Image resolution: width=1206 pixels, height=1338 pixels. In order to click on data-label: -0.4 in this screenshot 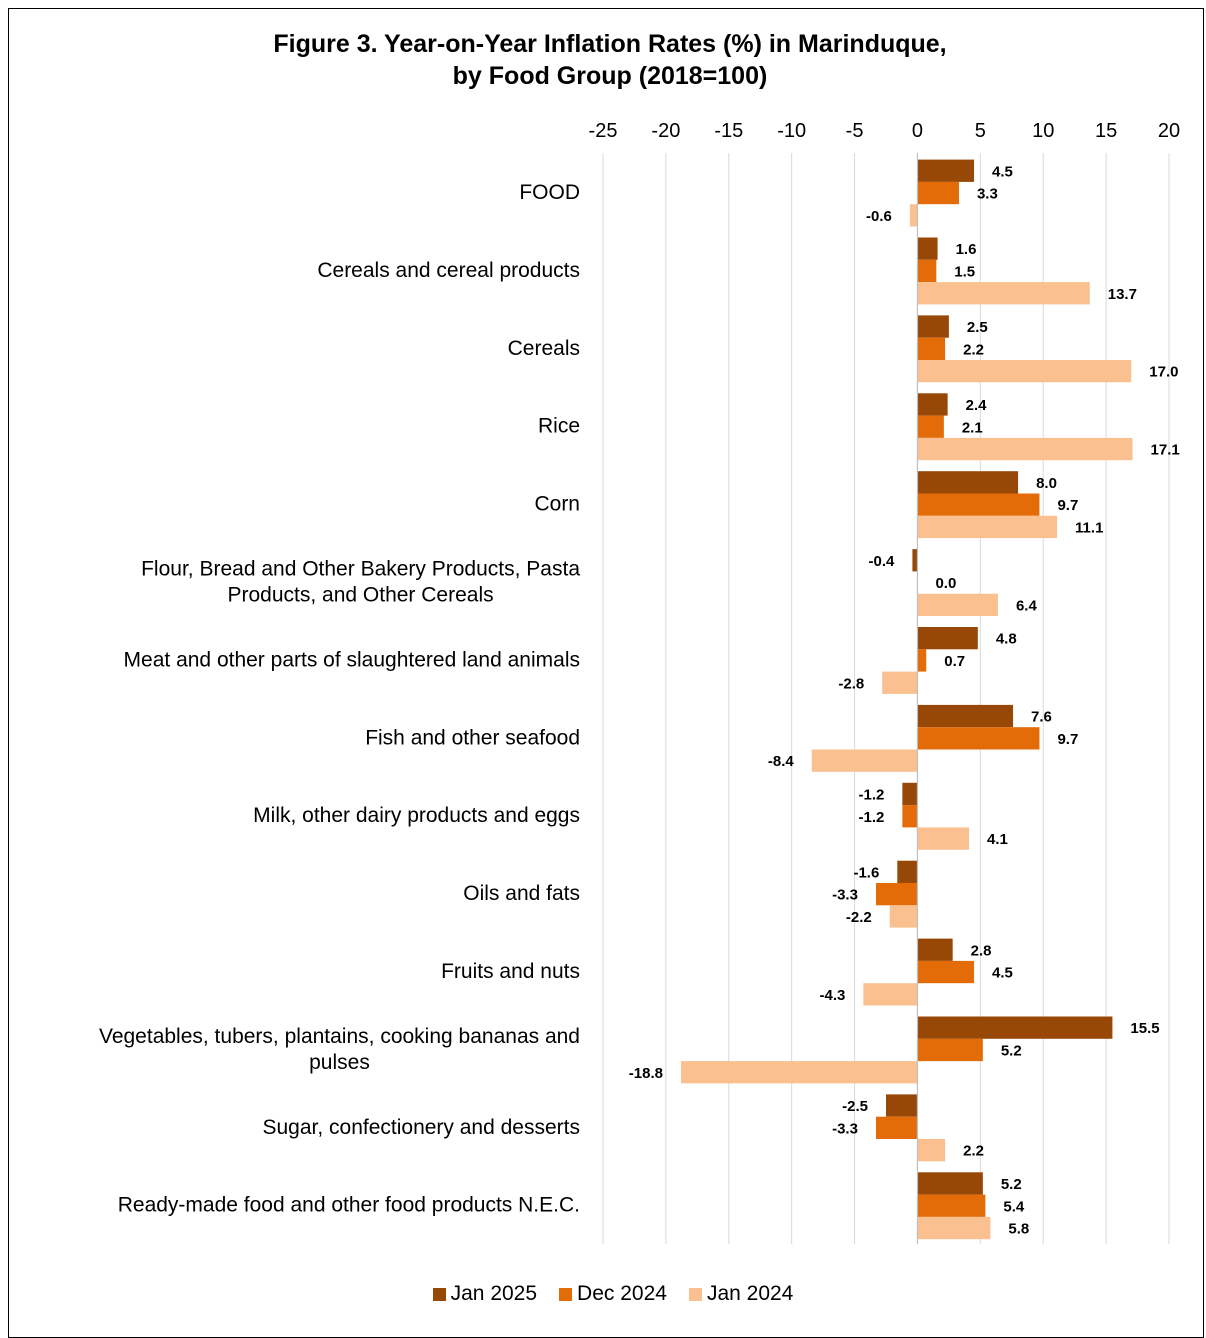, I will do `click(882, 561)`.